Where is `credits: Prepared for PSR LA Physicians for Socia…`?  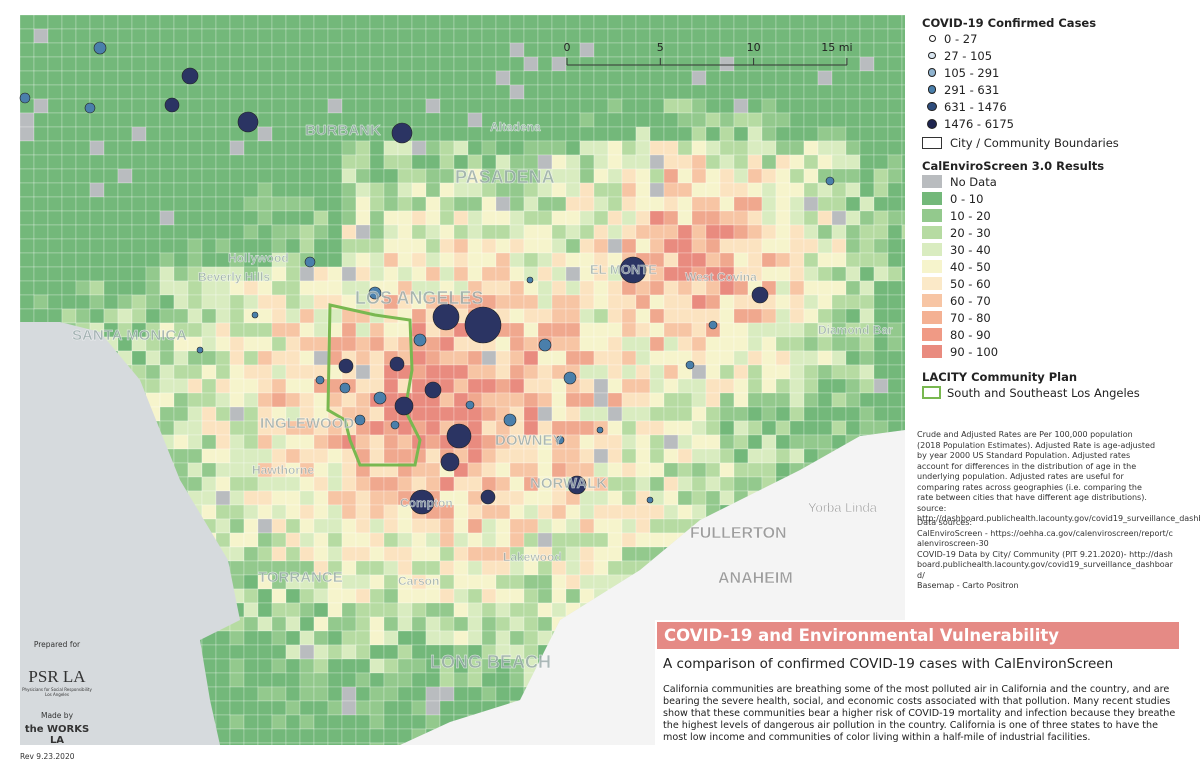 credits: Prepared for PSR LA Physicians for Socia… is located at coordinates (57, 693).